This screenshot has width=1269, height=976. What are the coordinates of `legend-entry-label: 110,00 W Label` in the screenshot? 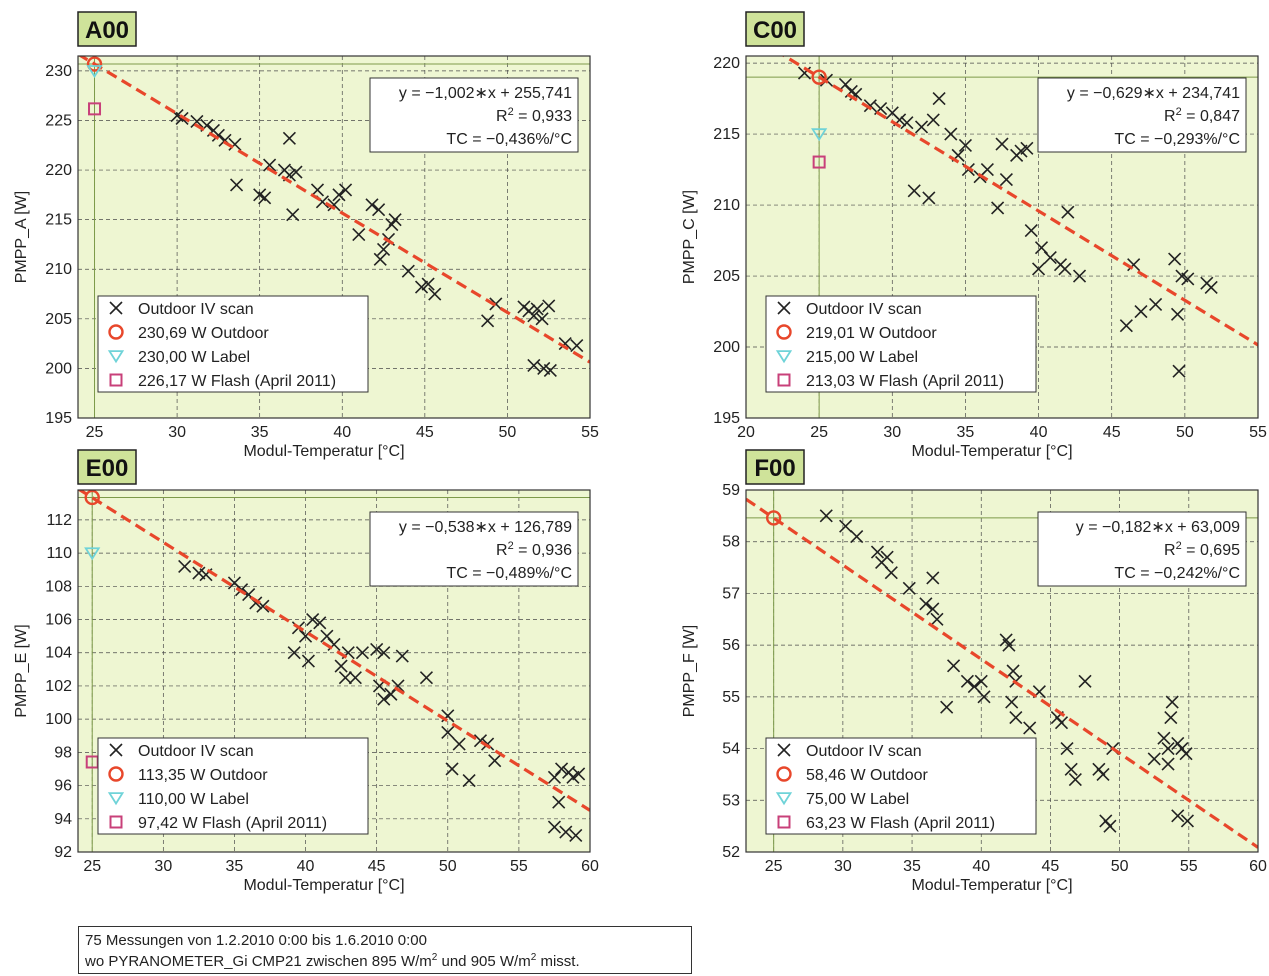 It's located at (193, 799).